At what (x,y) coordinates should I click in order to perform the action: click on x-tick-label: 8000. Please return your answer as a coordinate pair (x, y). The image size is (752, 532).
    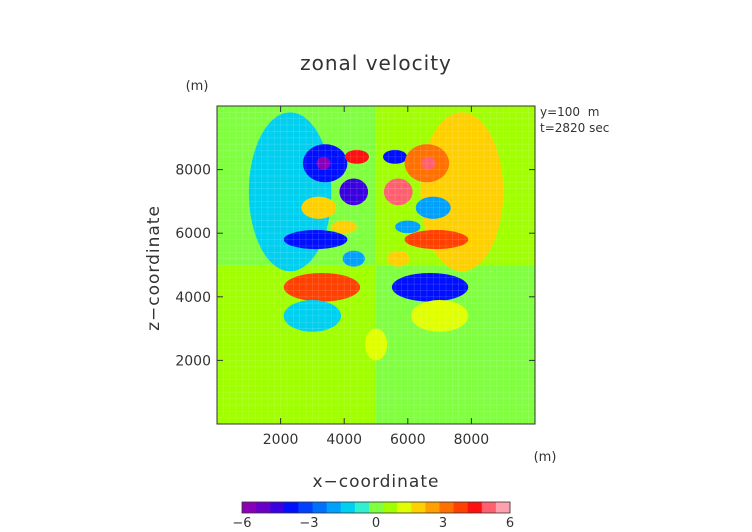
    Looking at the image, I should click on (472, 440).